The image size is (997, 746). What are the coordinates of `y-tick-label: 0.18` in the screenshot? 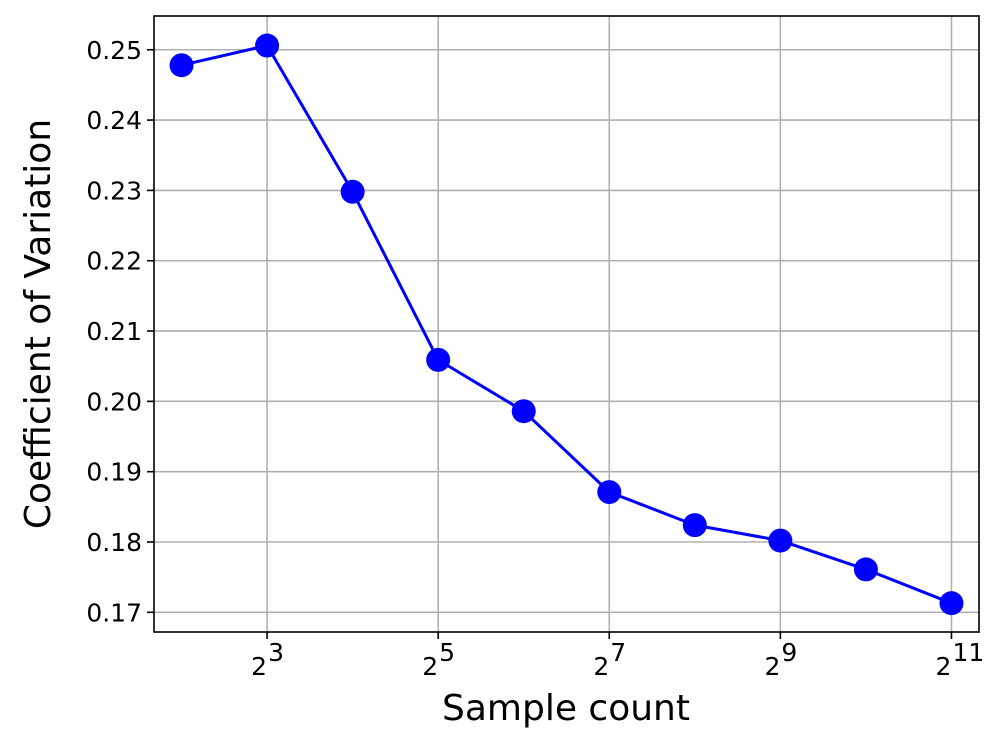 It's located at (114, 542).